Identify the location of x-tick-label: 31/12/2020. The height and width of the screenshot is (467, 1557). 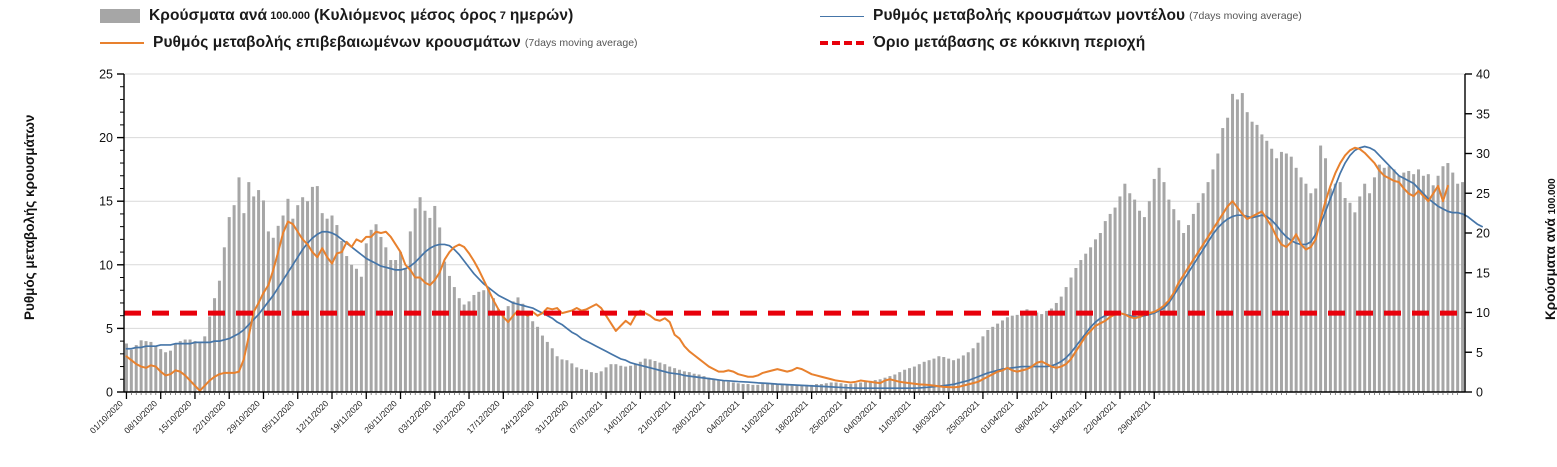
(551, 416).